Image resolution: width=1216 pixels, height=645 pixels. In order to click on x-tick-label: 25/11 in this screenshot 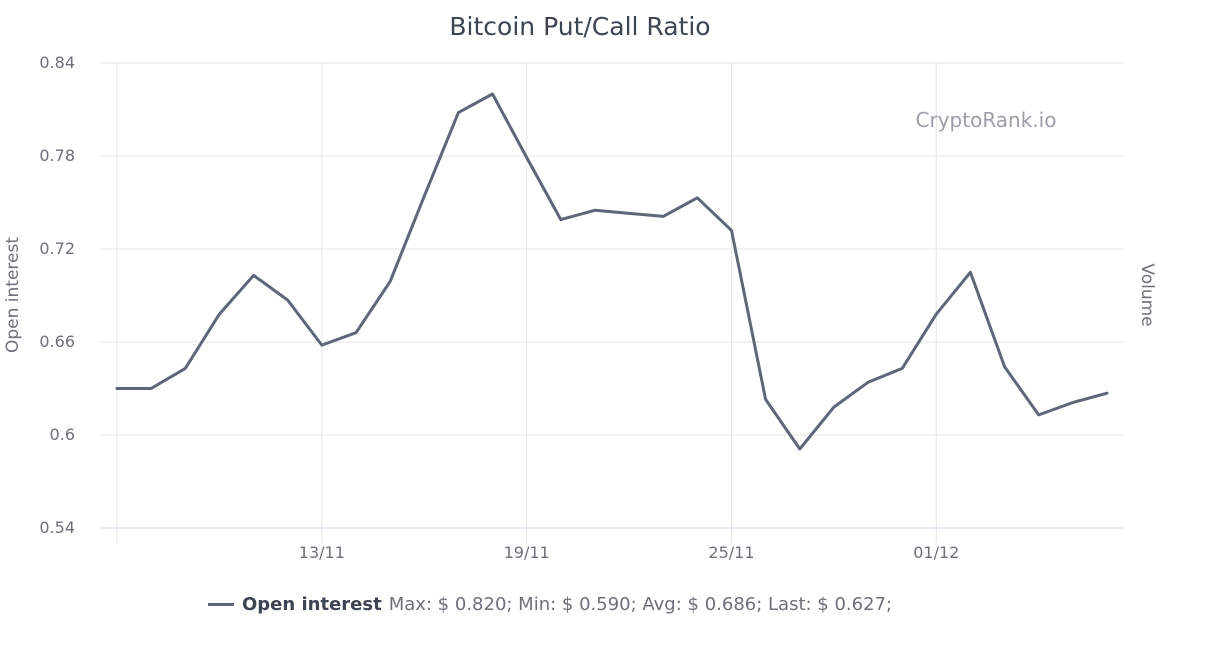, I will do `click(731, 552)`.